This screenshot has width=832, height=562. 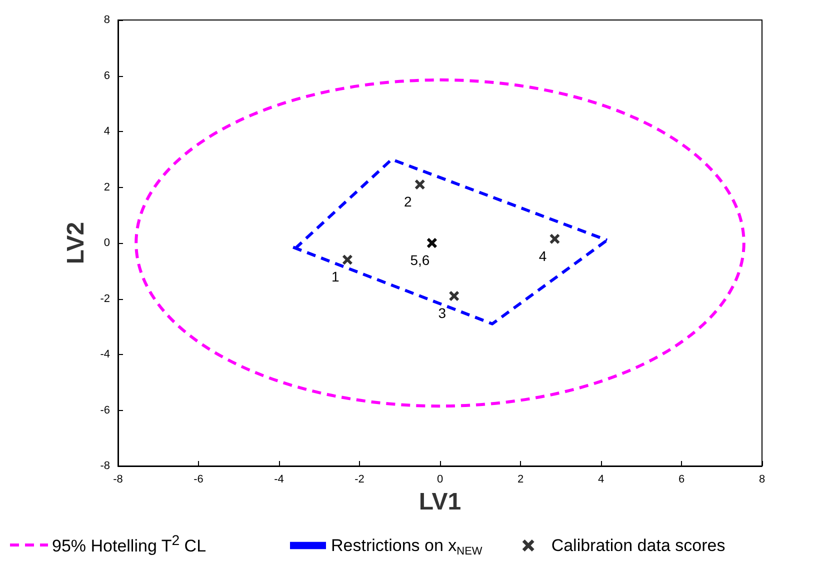 I want to click on y-tick-label: -4, so click(x=105, y=354).